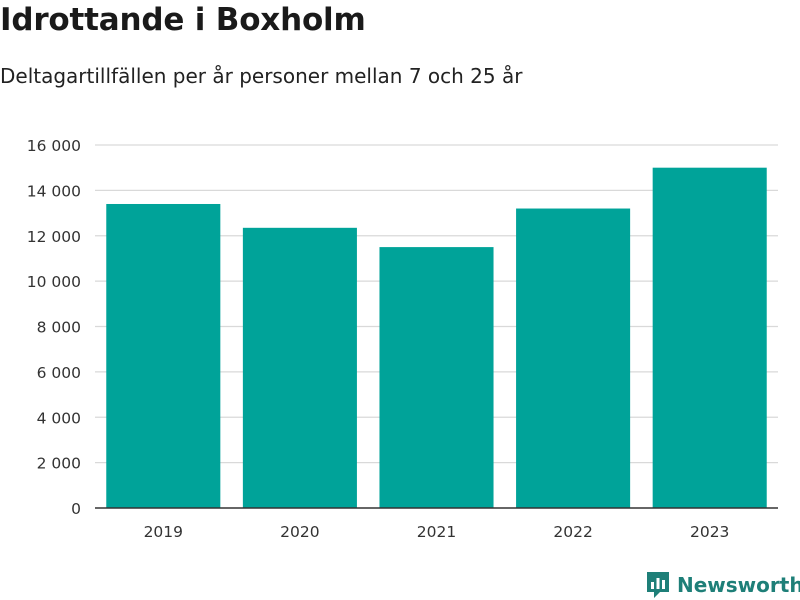  Describe the element at coordinates (54, 237) in the screenshot. I see `y-tick-label: 12 000` at that location.